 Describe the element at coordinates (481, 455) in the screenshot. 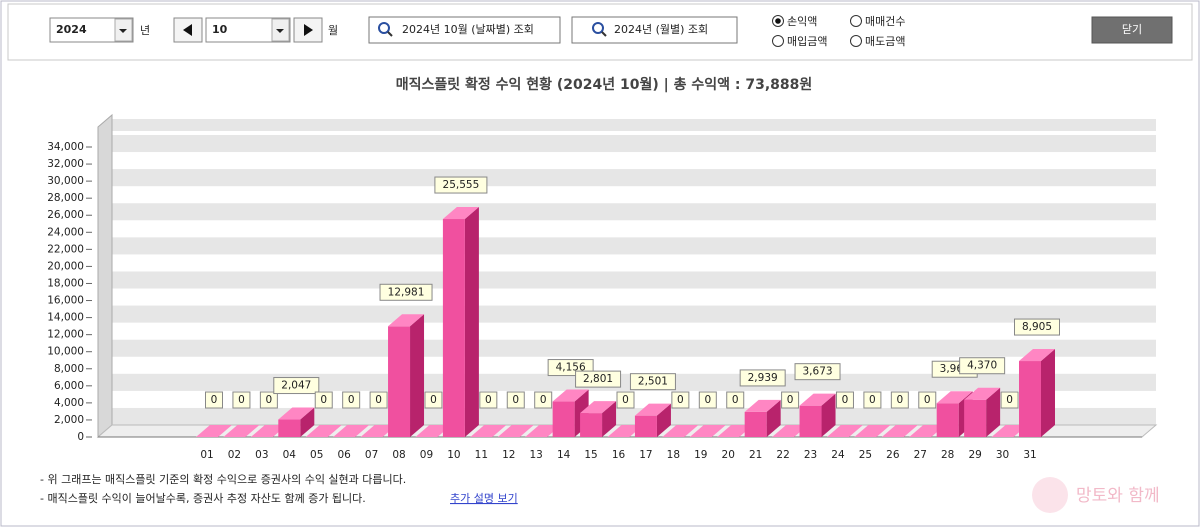

I see `x-tick-label: 11` at that location.